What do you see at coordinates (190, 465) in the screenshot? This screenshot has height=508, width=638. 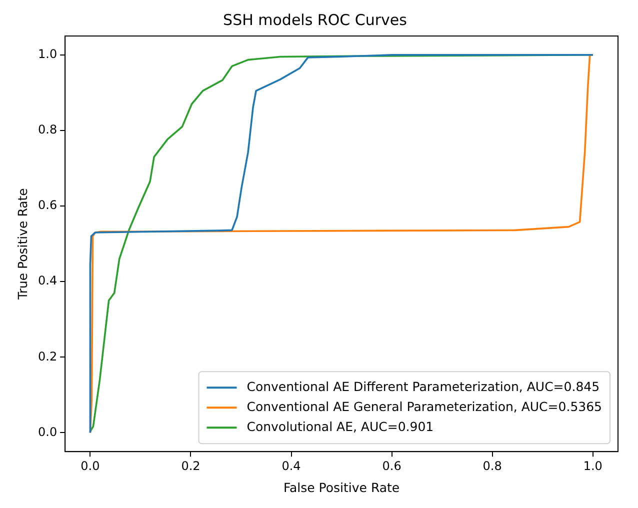 I see `x-tick-label: 0.2` at bounding box center [190, 465].